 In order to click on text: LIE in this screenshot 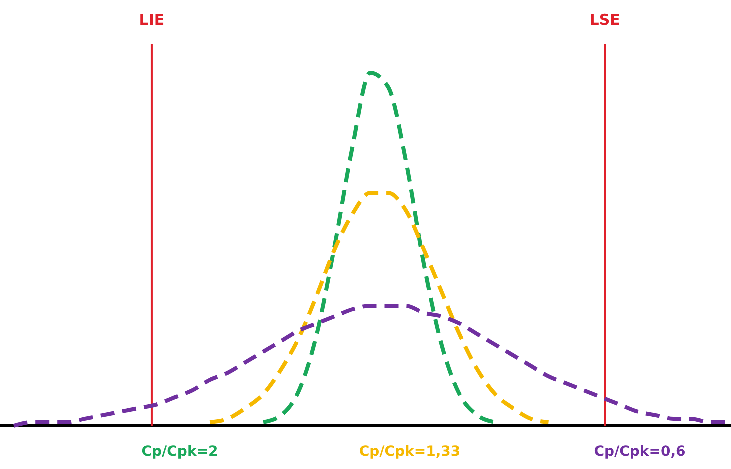, I will do `click(152, 20)`.